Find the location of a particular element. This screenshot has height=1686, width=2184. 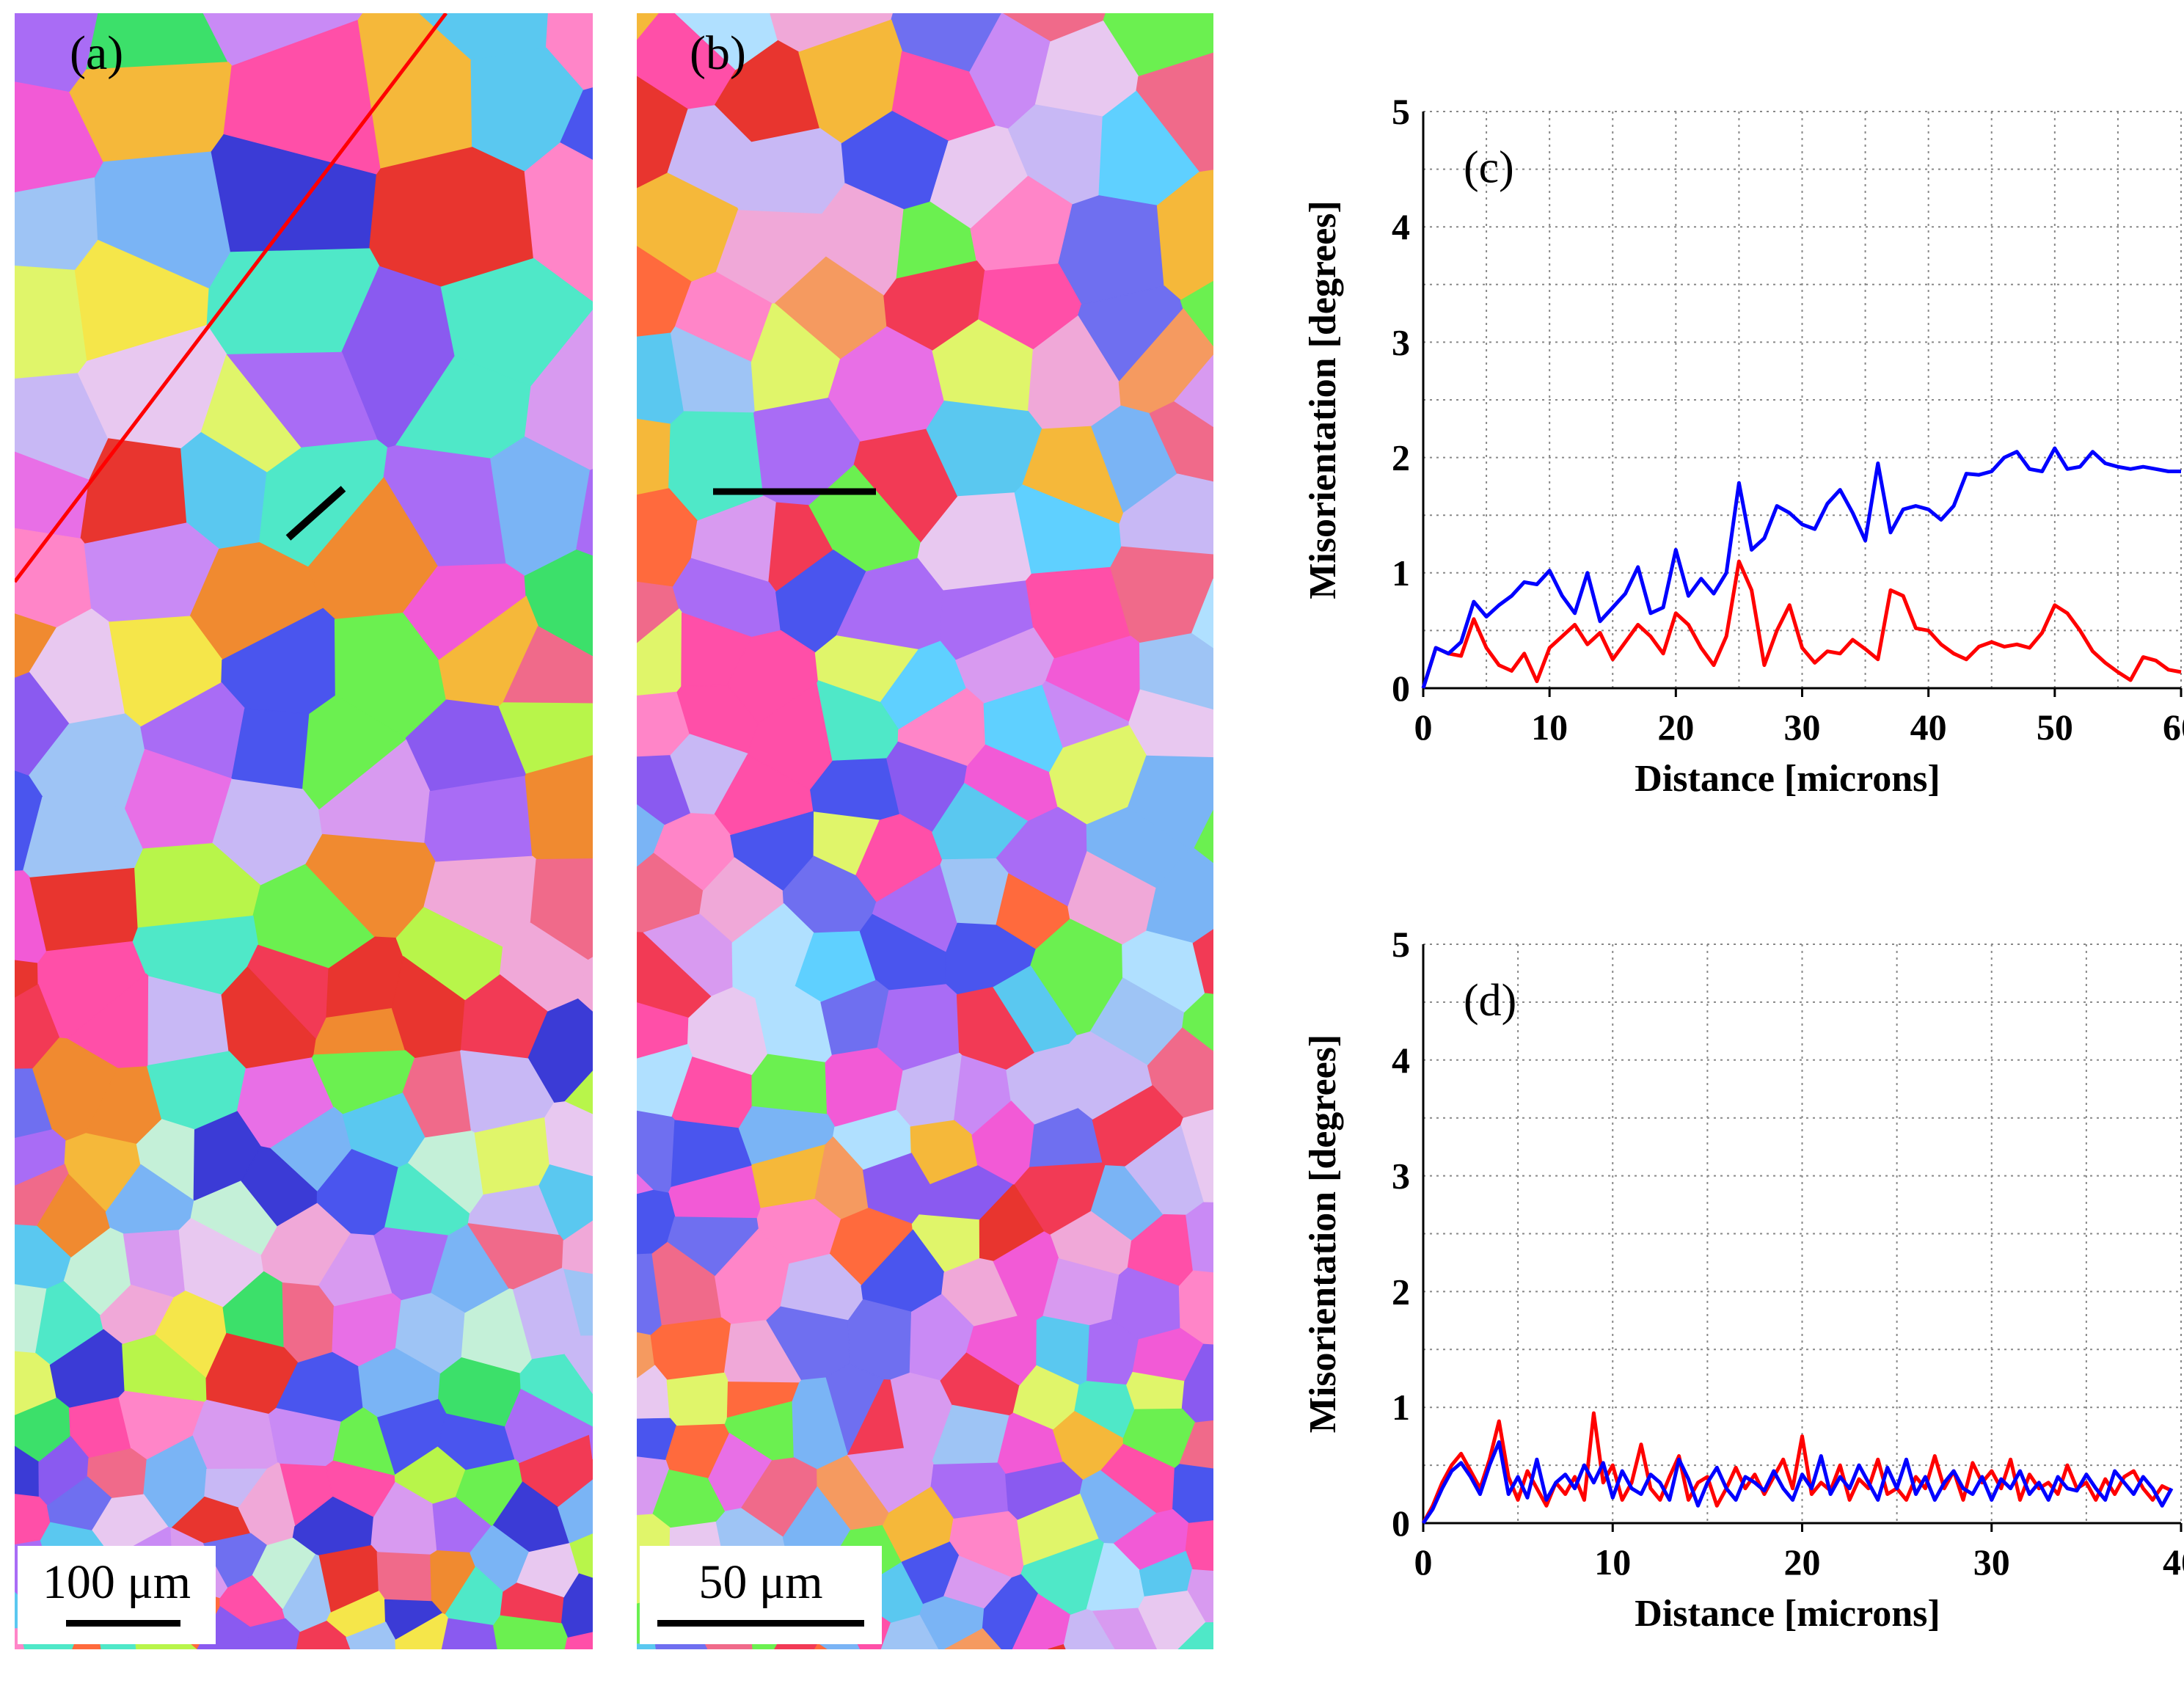

scale-bar-a: 100 μm is located at coordinates (117, 1595).